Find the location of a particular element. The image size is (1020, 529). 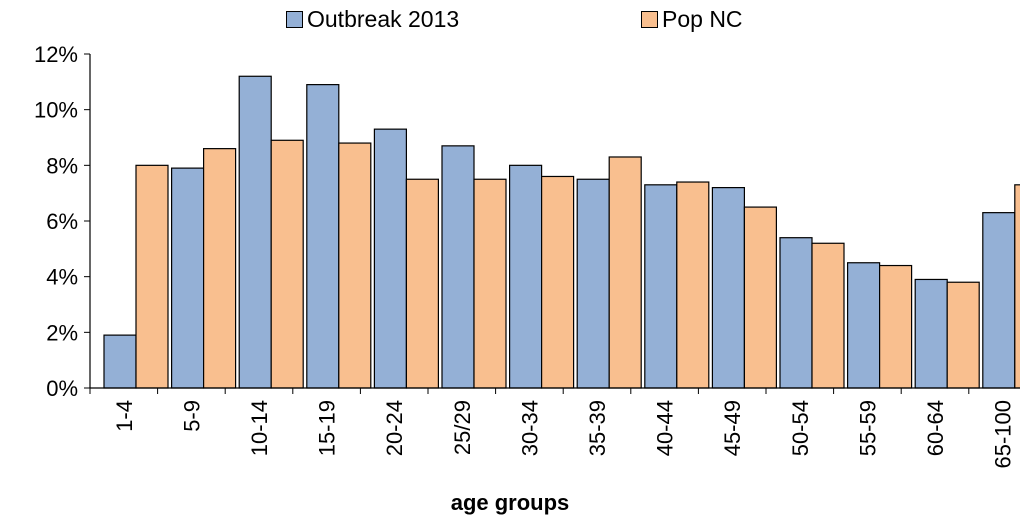

legend-label-popnc: Pop NC is located at coordinates (702, 19).